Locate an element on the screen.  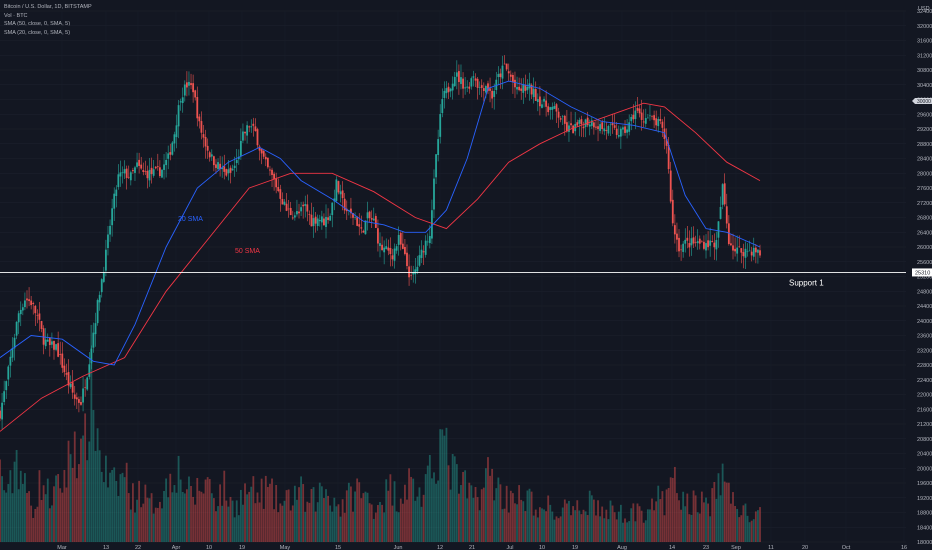
date-tick-label: 19 is located at coordinates (242, 547).